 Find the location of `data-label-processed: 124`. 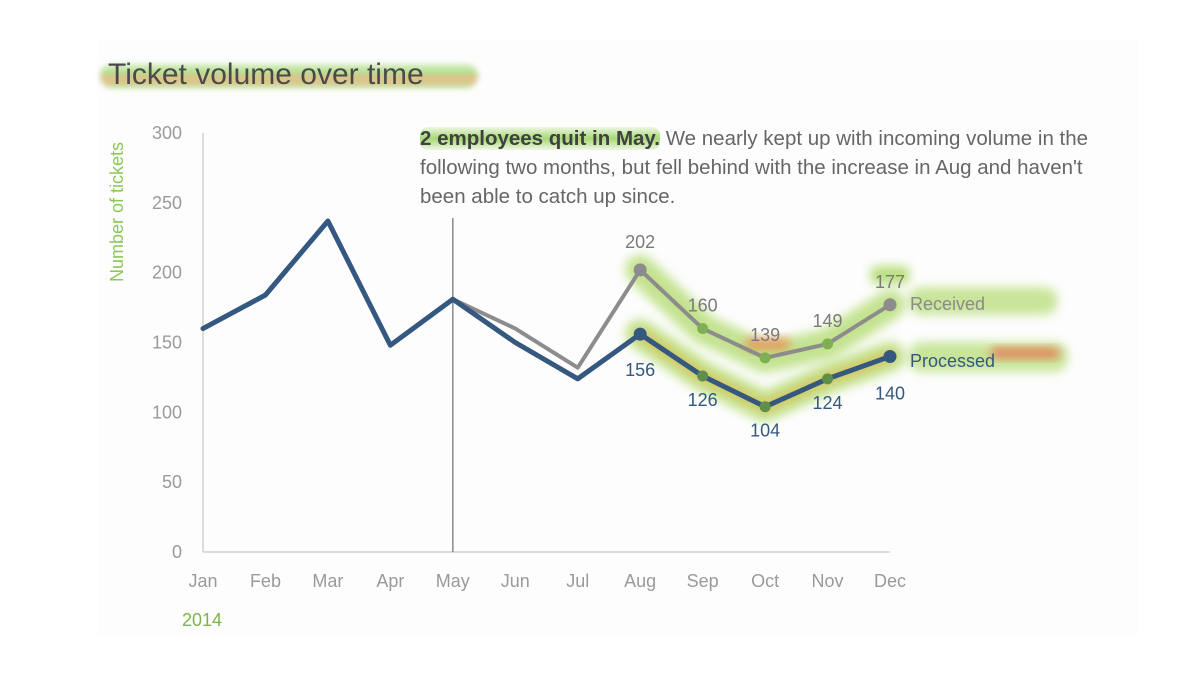

data-label-processed: 124 is located at coordinates (828, 403).